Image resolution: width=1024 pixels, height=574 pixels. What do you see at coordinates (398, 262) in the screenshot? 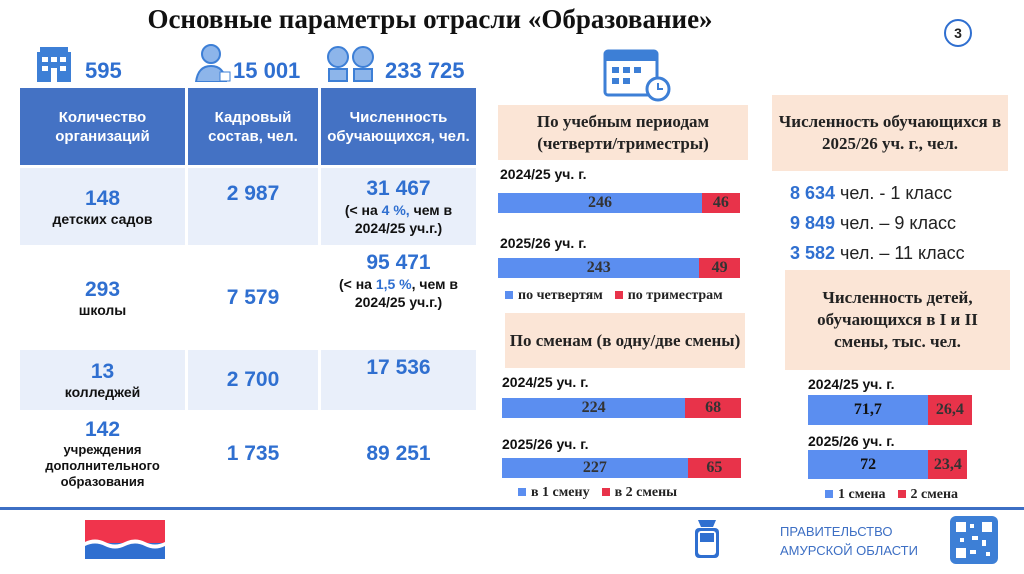
I see `student-count: 95 471` at bounding box center [398, 262].